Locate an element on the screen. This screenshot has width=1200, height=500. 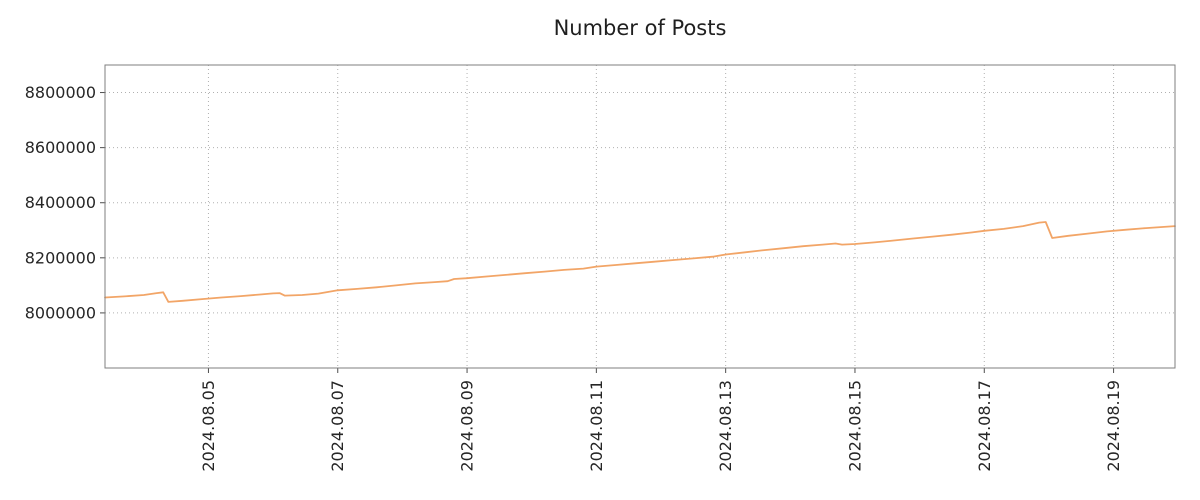
x-tick-label: 2024.08.19 is located at coordinates (1113, 426).